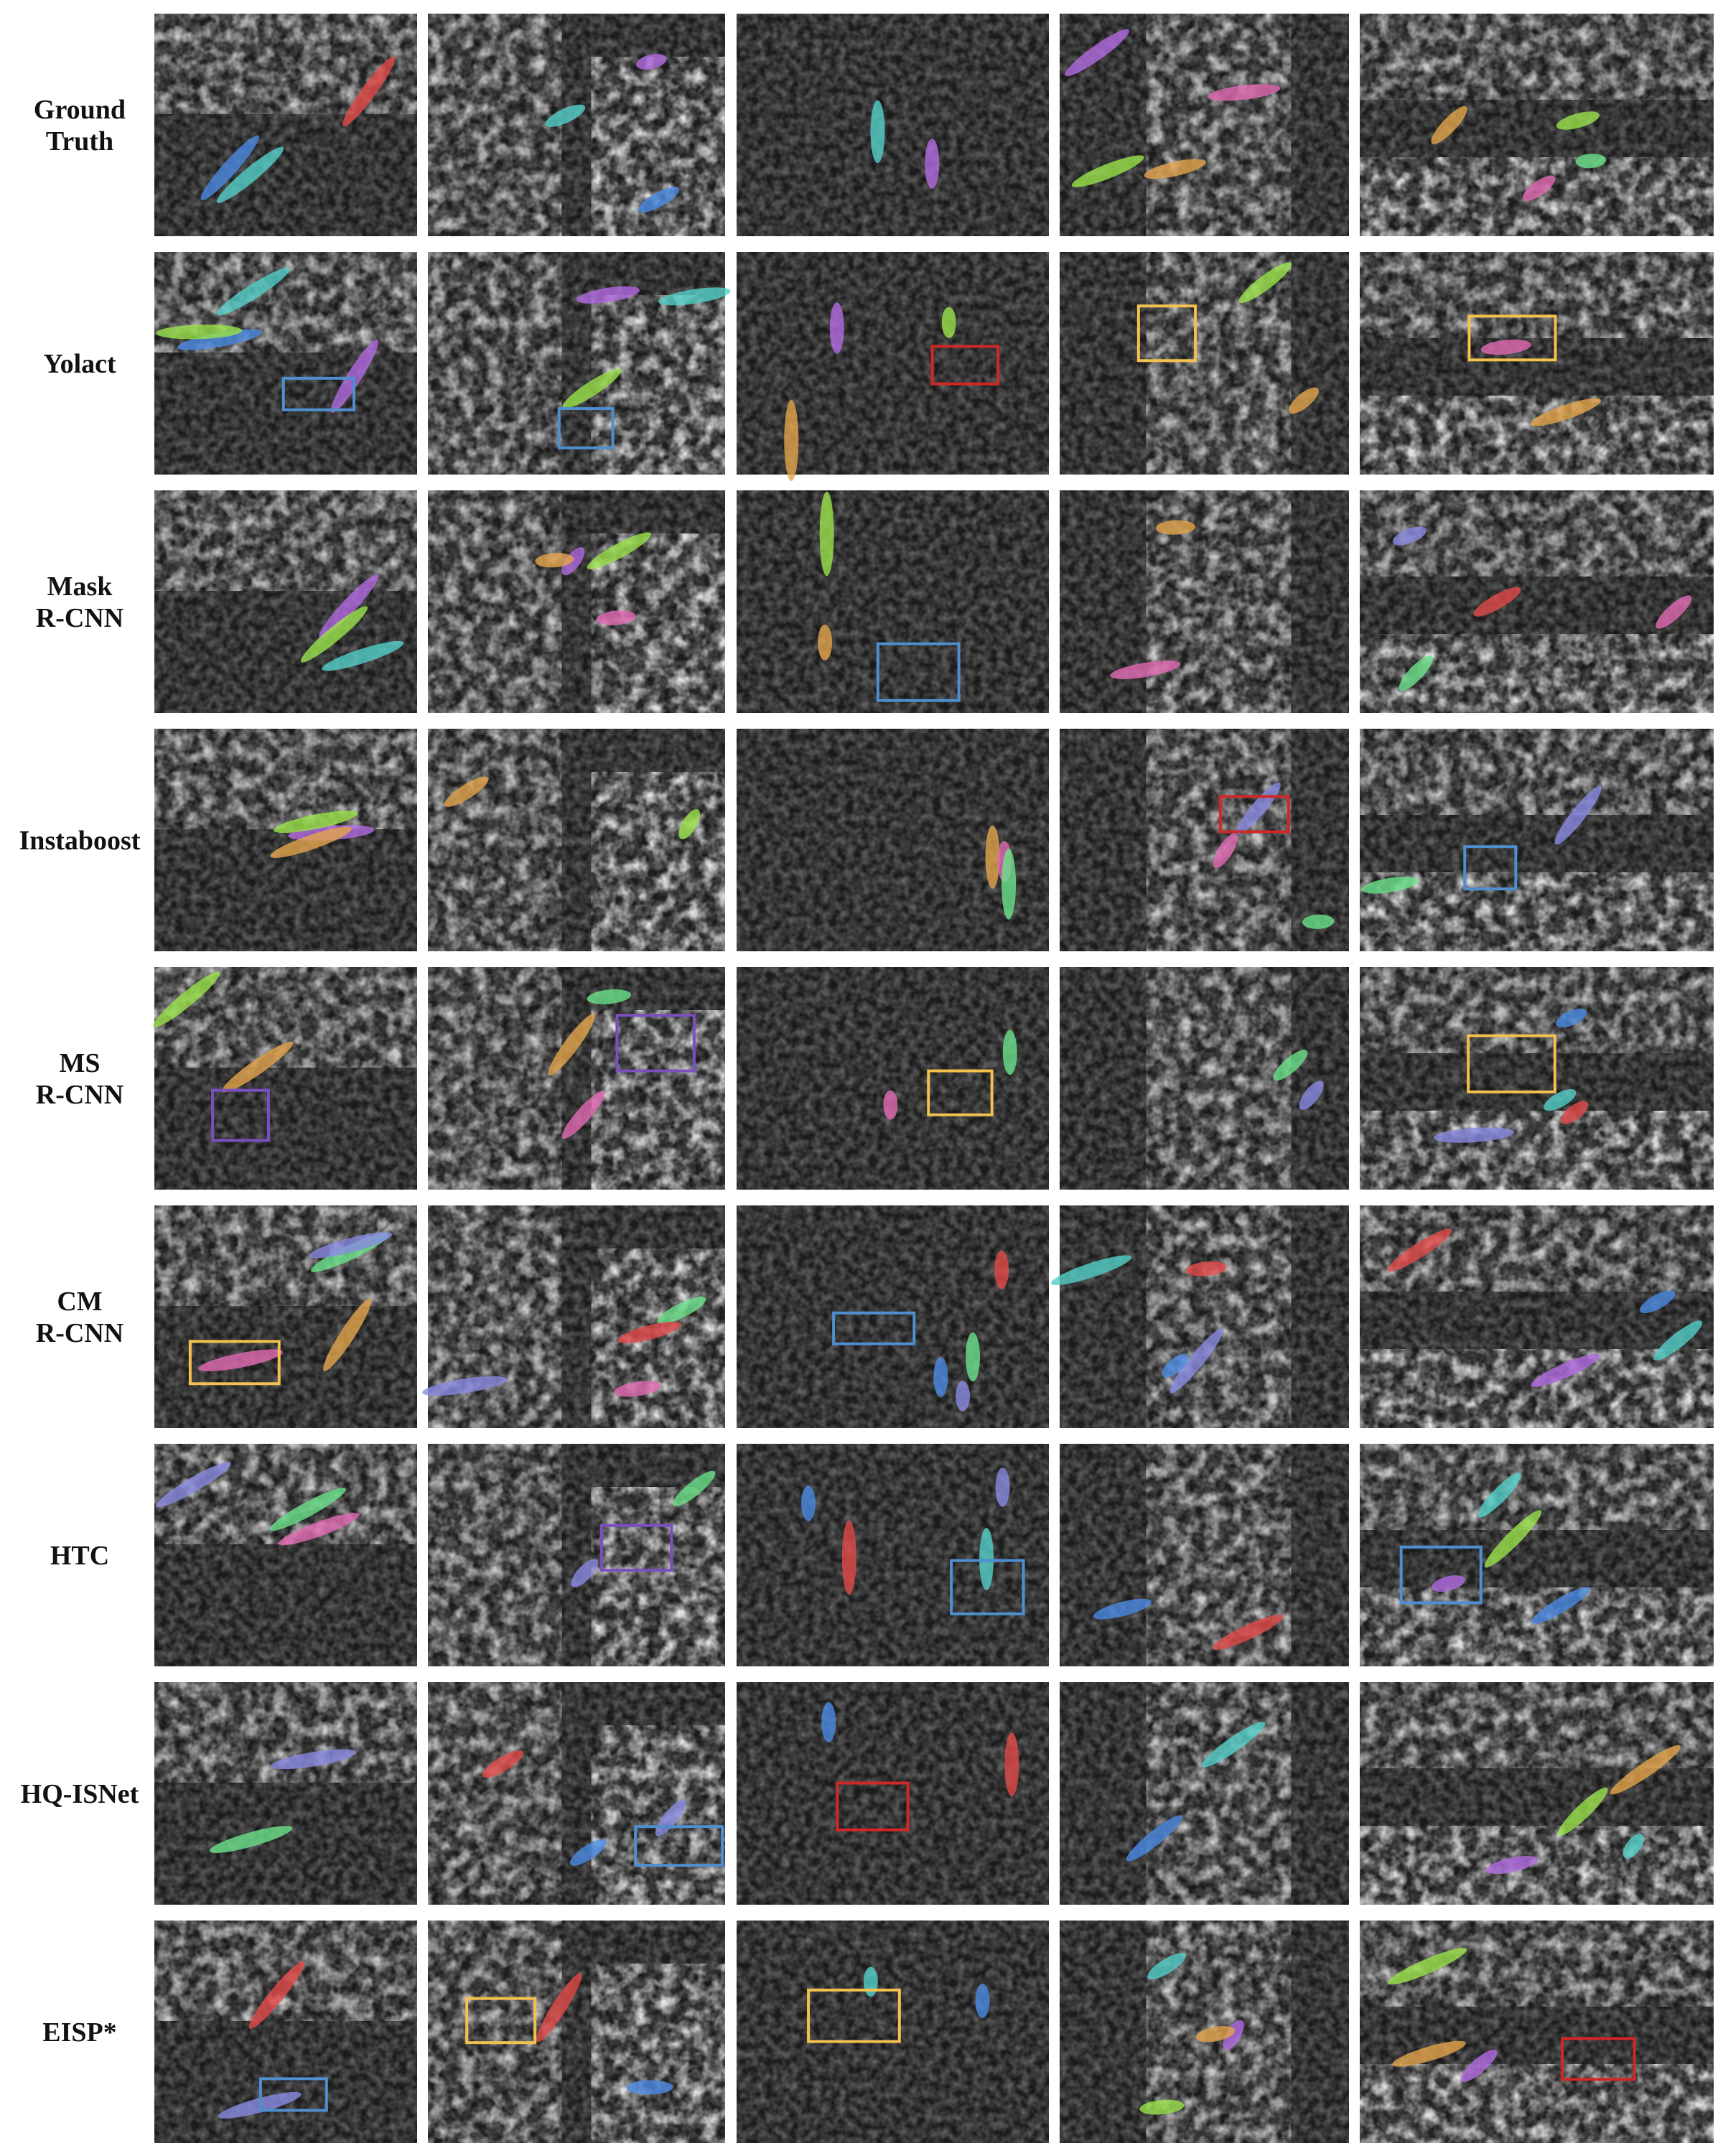  What do you see at coordinates (80, 110) in the screenshot?
I see `row-label: Ground` at bounding box center [80, 110].